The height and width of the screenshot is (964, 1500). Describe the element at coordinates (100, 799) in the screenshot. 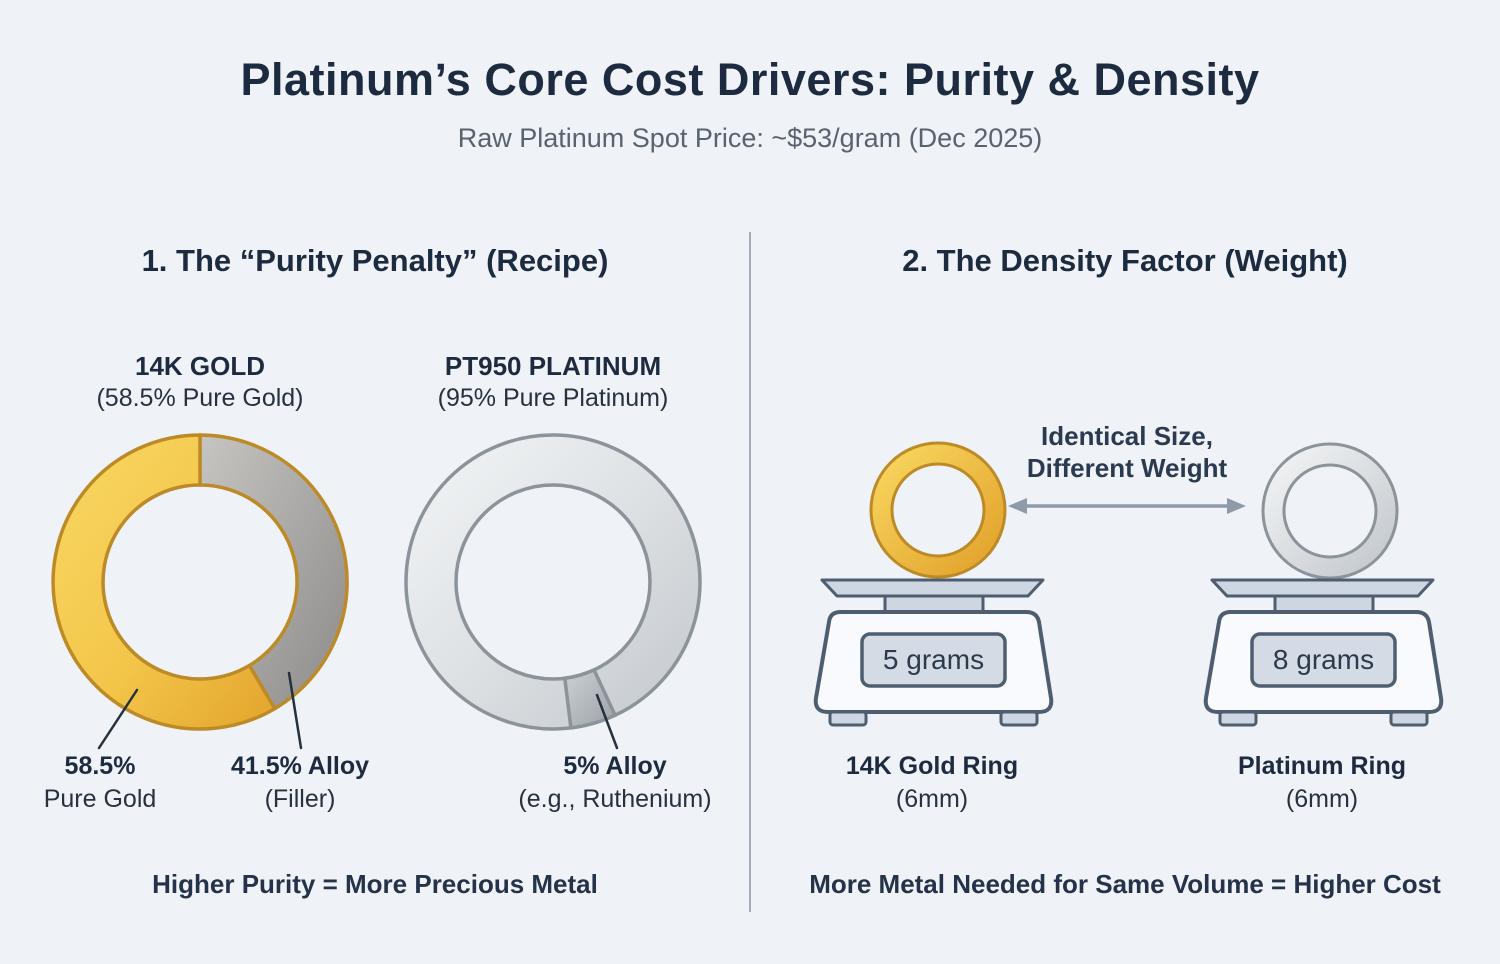

I see `pure-gold-callout-caption: Pure Gold` at that location.